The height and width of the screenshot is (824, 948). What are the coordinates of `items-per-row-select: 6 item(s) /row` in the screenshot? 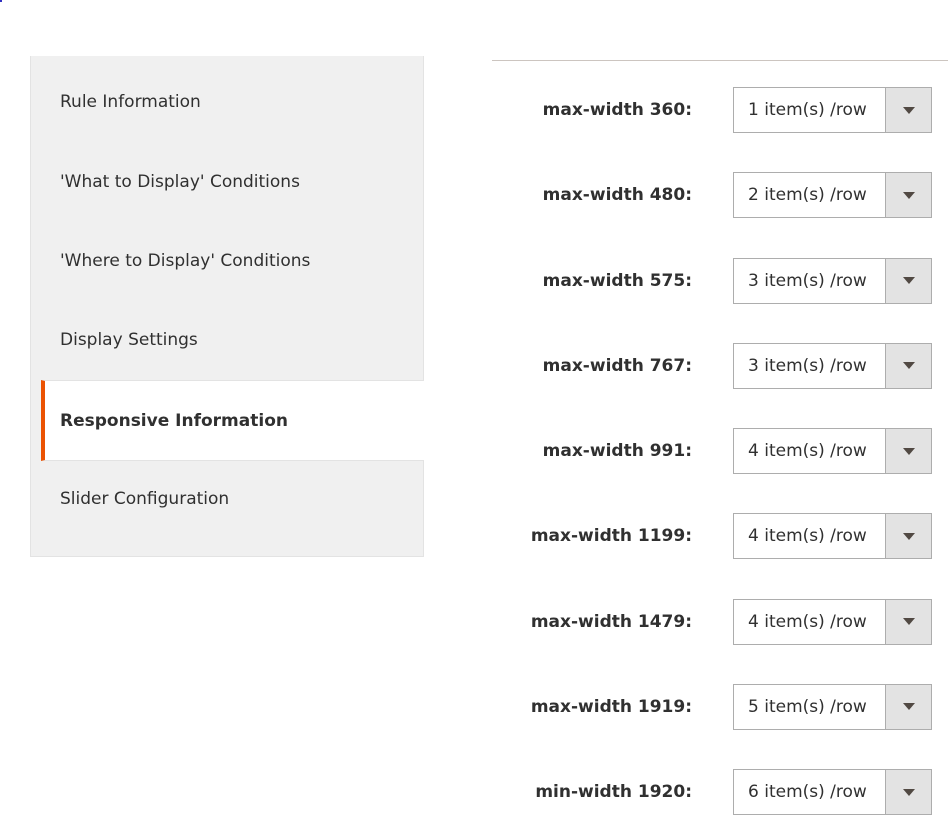 It's located at (832, 792).